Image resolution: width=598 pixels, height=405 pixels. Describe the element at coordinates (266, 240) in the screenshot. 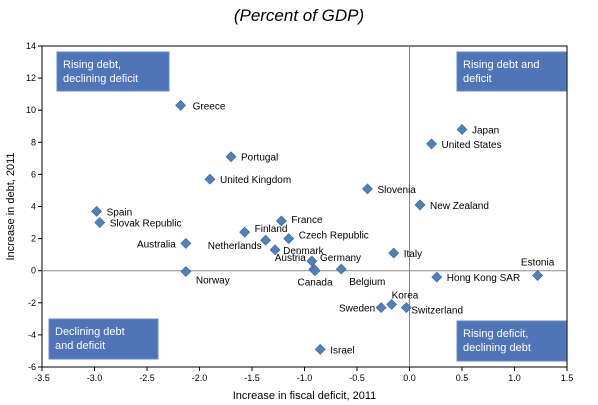

I see `point-netherlands` at that location.